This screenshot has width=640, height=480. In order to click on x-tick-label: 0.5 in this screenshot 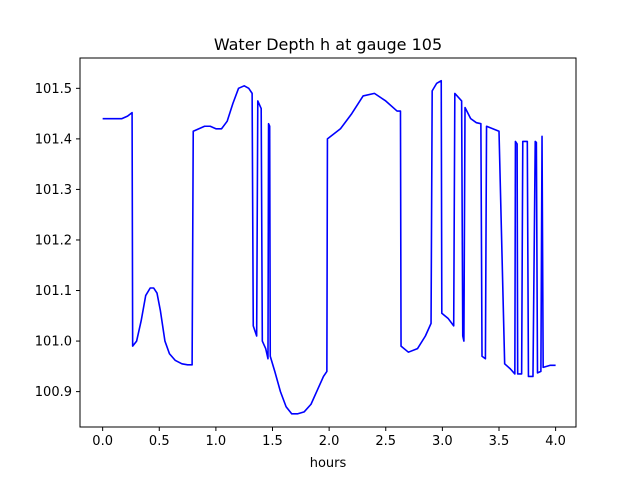, I will do `click(159, 441)`.